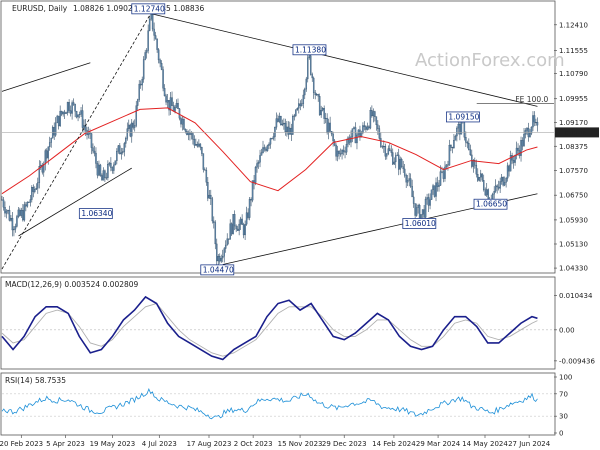 The height and width of the screenshot is (450, 600). Describe the element at coordinates (269, 328) in the screenshot. I see `macd-line` at that location.